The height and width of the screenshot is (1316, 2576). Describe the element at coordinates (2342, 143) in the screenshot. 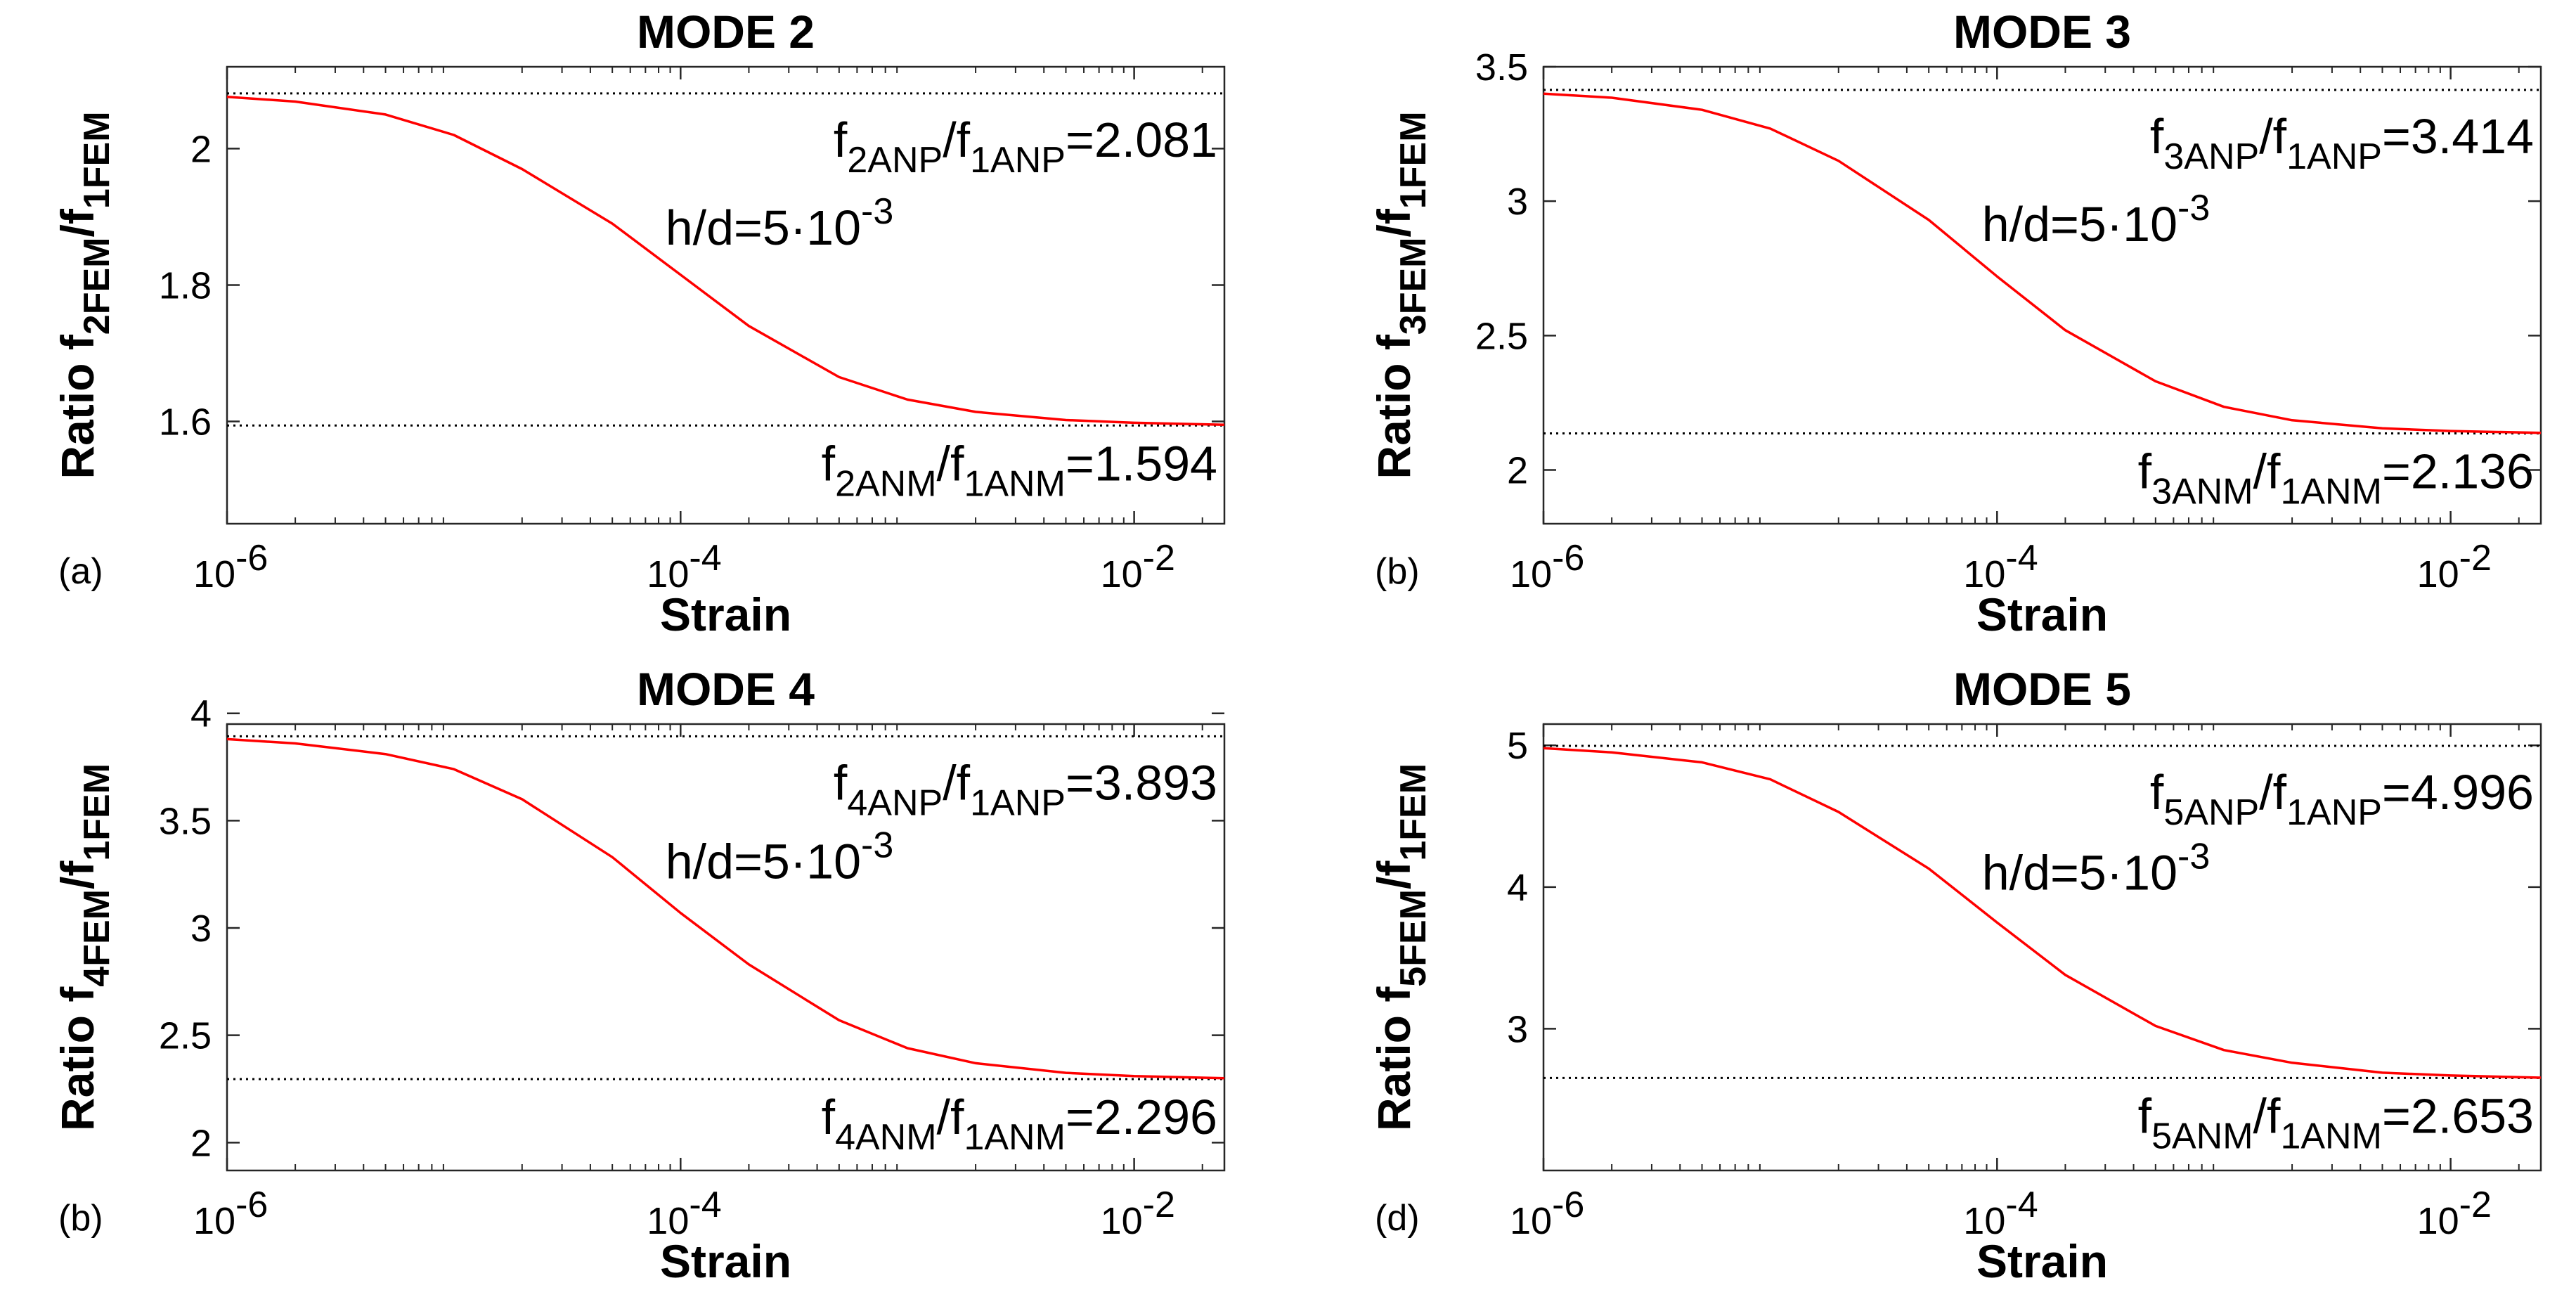

I see `reference-label: f3ANP/f1ANP=3.414` at that location.